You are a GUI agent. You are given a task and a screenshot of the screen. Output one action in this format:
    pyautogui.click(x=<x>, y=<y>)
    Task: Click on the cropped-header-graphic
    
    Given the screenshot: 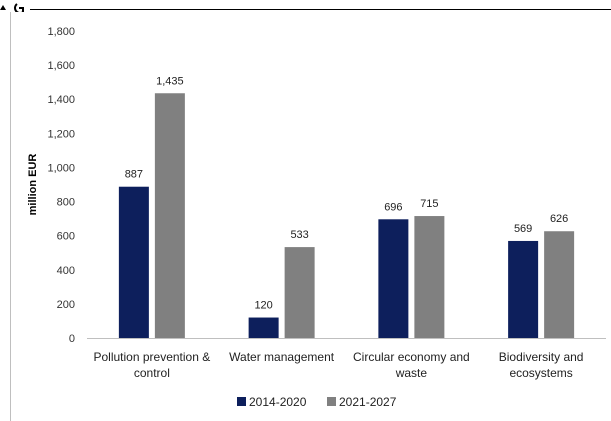 What is the action you would take?
    pyautogui.click(x=305, y=7)
    